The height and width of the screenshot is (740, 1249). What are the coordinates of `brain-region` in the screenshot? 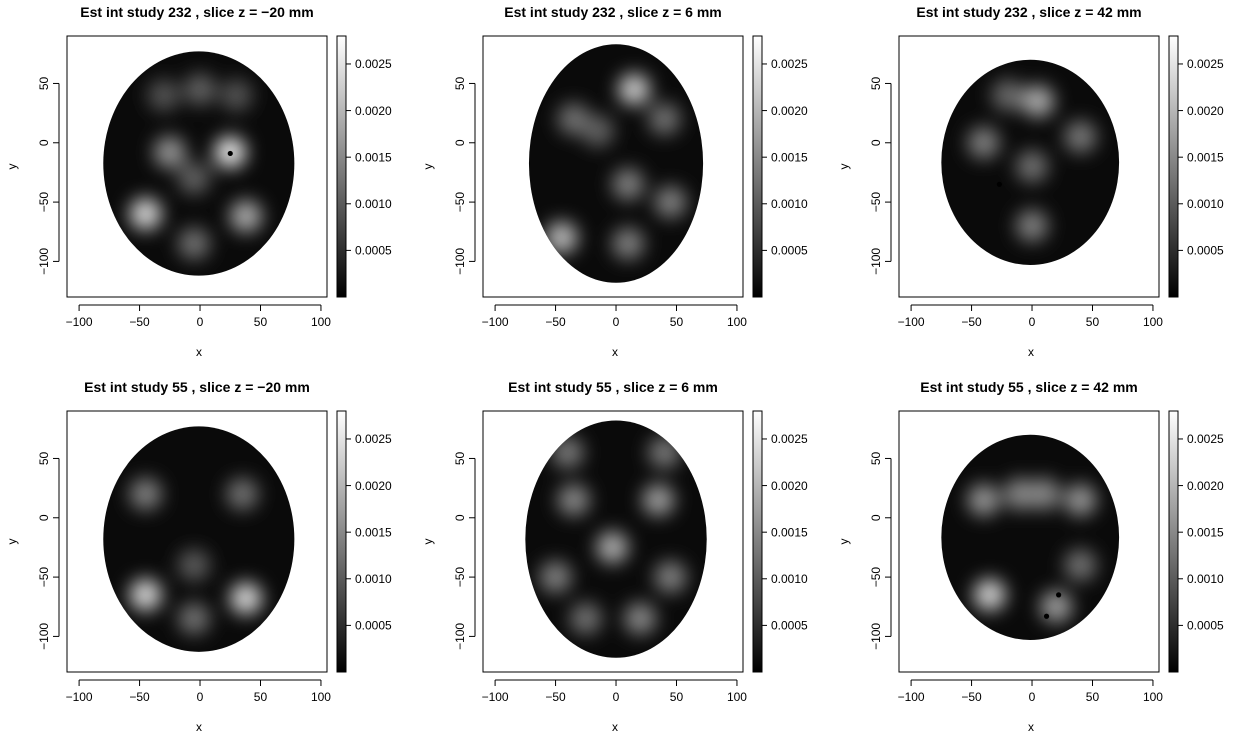 It's located at (1030, 537).